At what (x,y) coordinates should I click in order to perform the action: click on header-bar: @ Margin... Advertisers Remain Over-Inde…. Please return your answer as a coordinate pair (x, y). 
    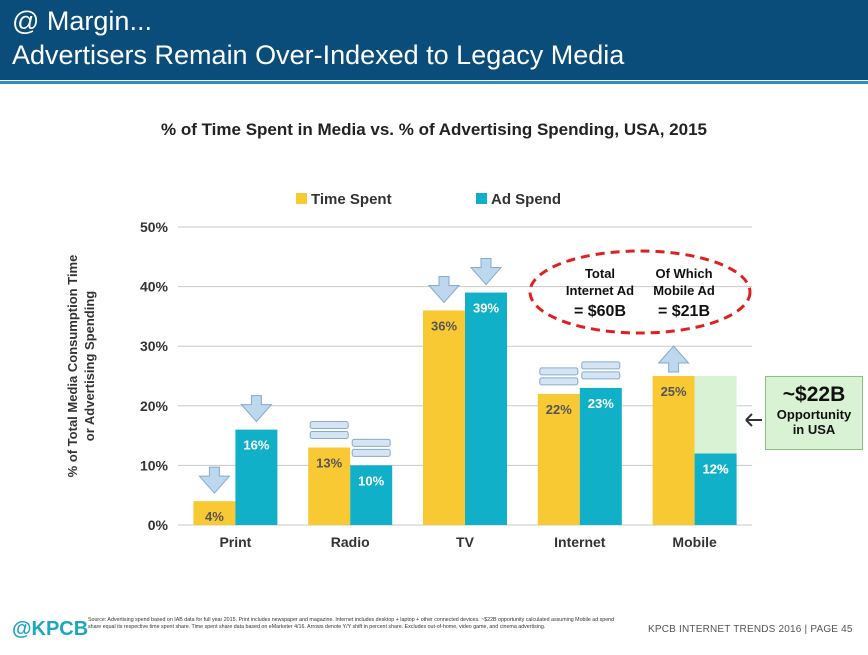
    Looking at the image, I should click on (434, 40).